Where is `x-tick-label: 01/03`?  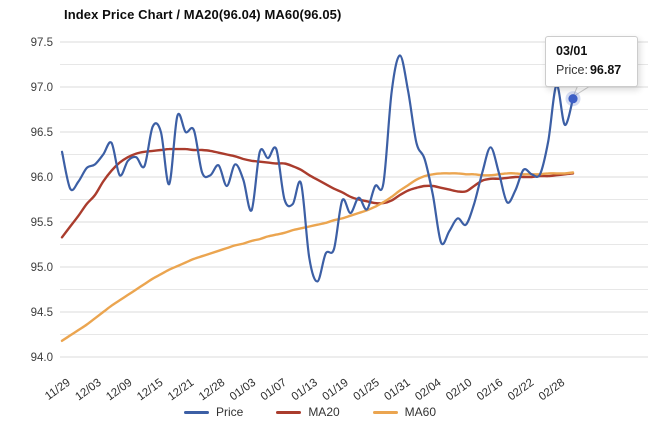 x-tick-label: 01/03 is located at coordinates (243, 390).